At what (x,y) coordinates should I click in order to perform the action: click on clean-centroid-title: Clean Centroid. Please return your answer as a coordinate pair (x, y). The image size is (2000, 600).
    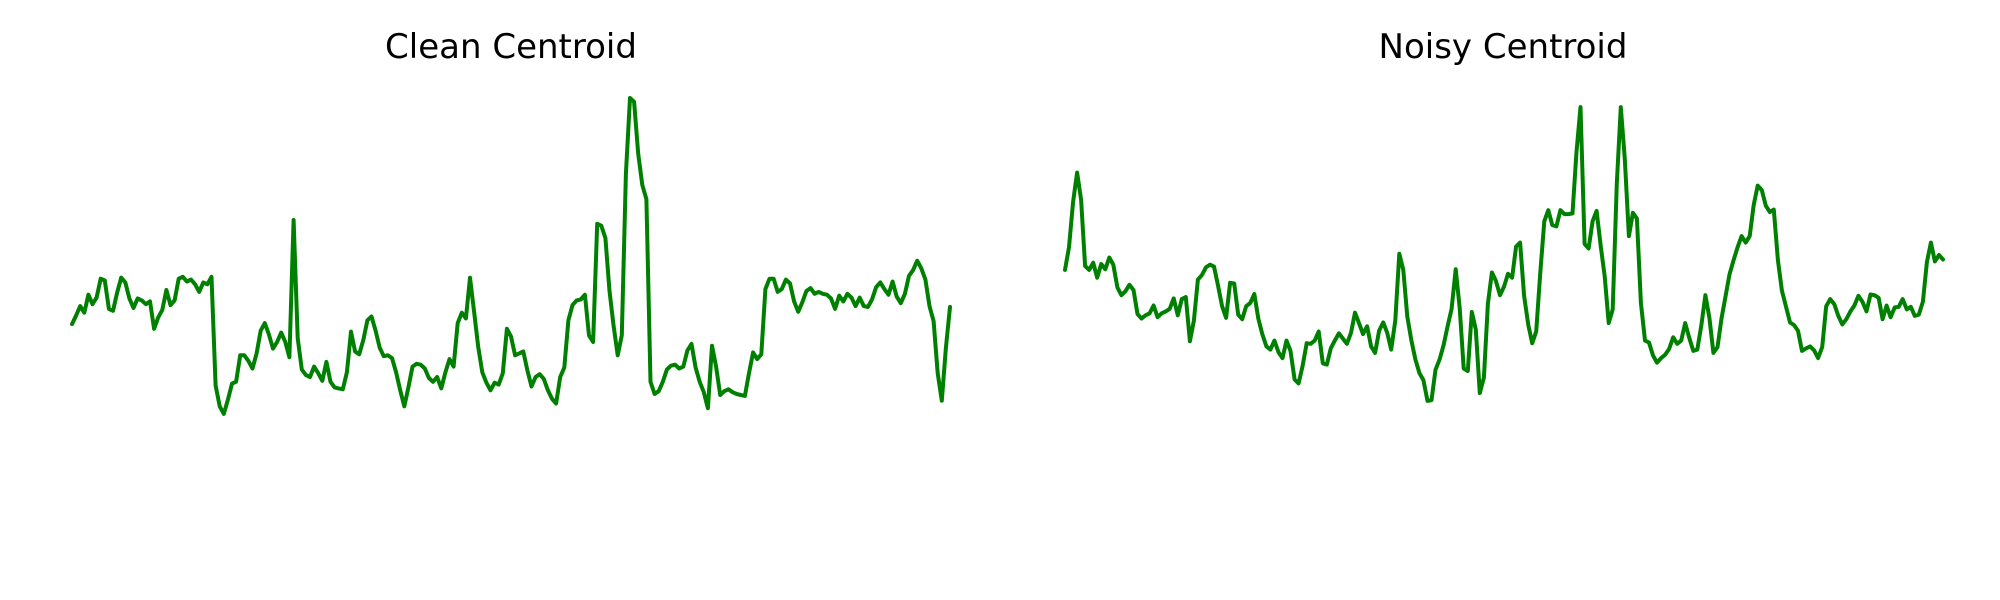
    Looking at the image, I should click on (511, 47).